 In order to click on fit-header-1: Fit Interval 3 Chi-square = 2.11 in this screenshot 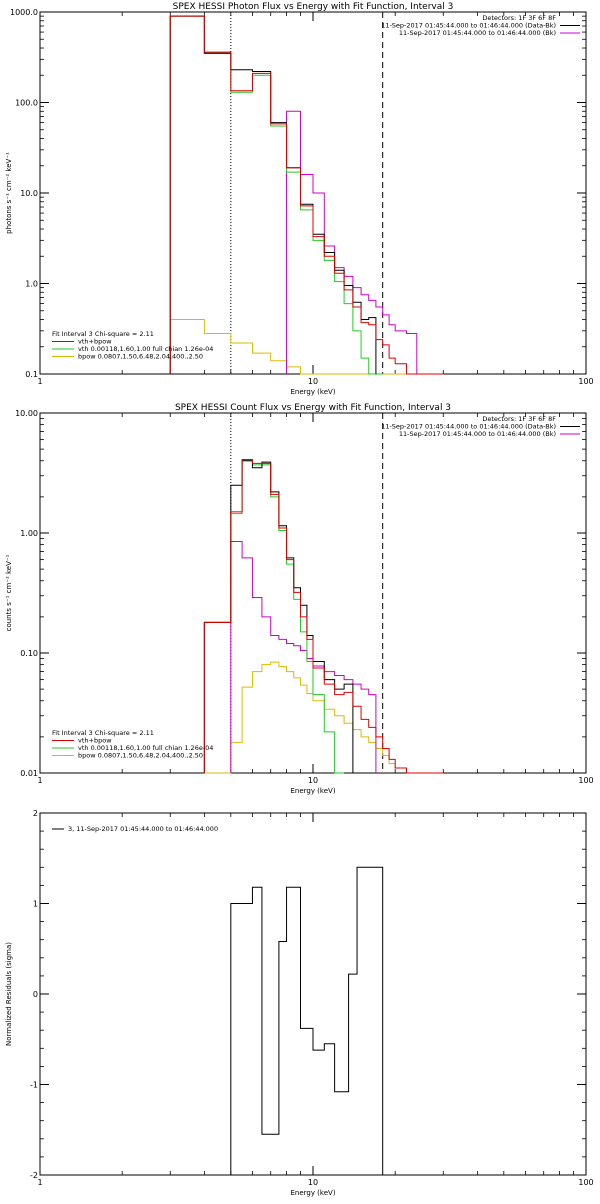, I will do `click(103, 733)`.